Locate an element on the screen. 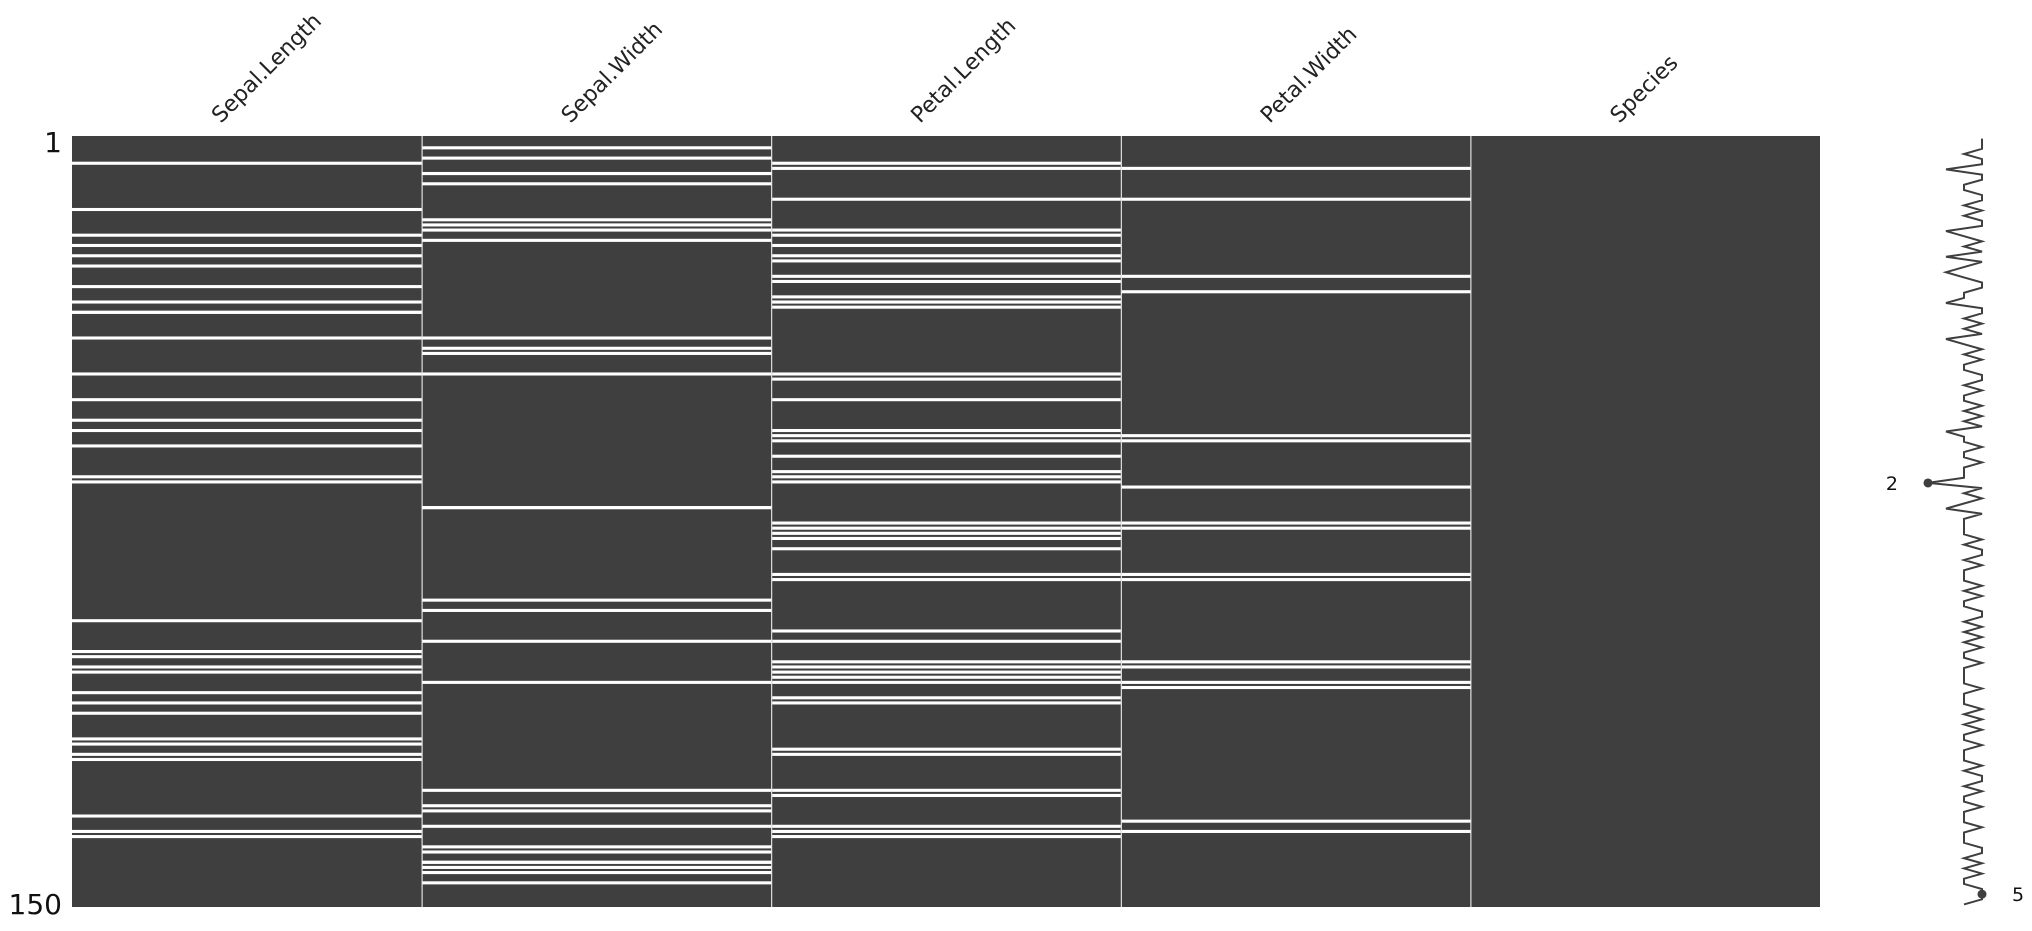 The image size is (2032, 931). column-sepal-length is located at coordinates (247, 521).